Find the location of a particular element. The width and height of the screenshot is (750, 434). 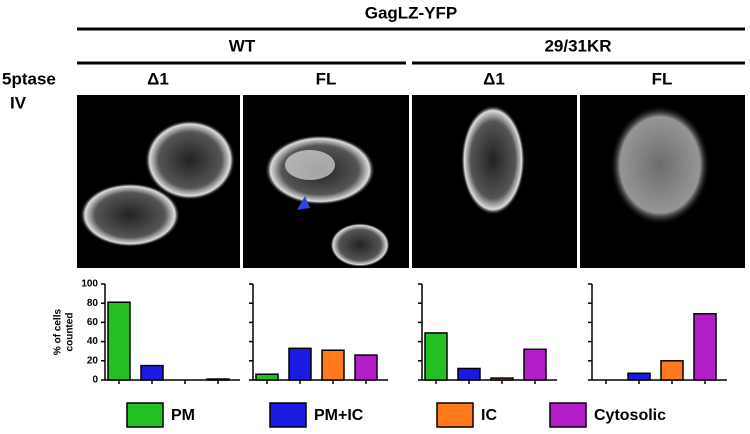

row-label: 5ptase is located at coordinates (29, 78).